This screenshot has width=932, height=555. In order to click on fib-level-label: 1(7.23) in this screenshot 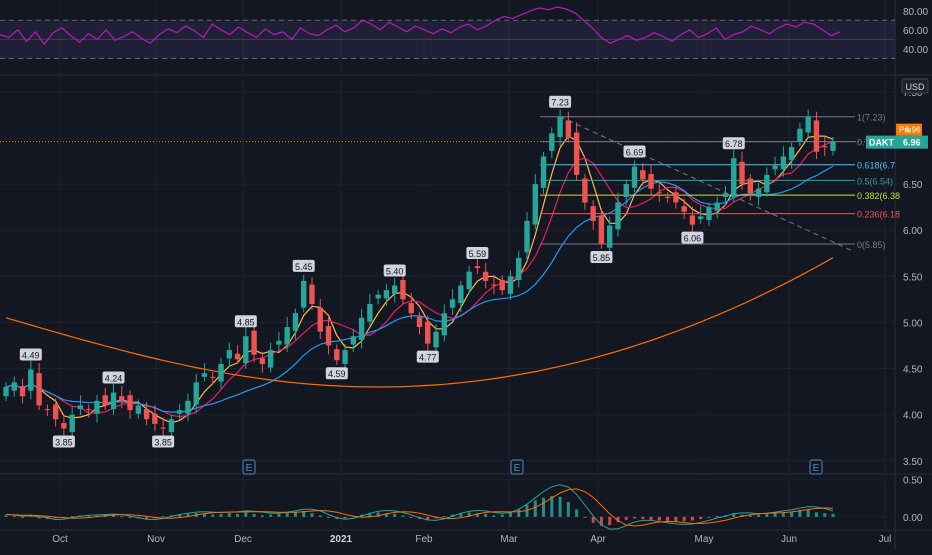, I will do `click(871, 118)`.